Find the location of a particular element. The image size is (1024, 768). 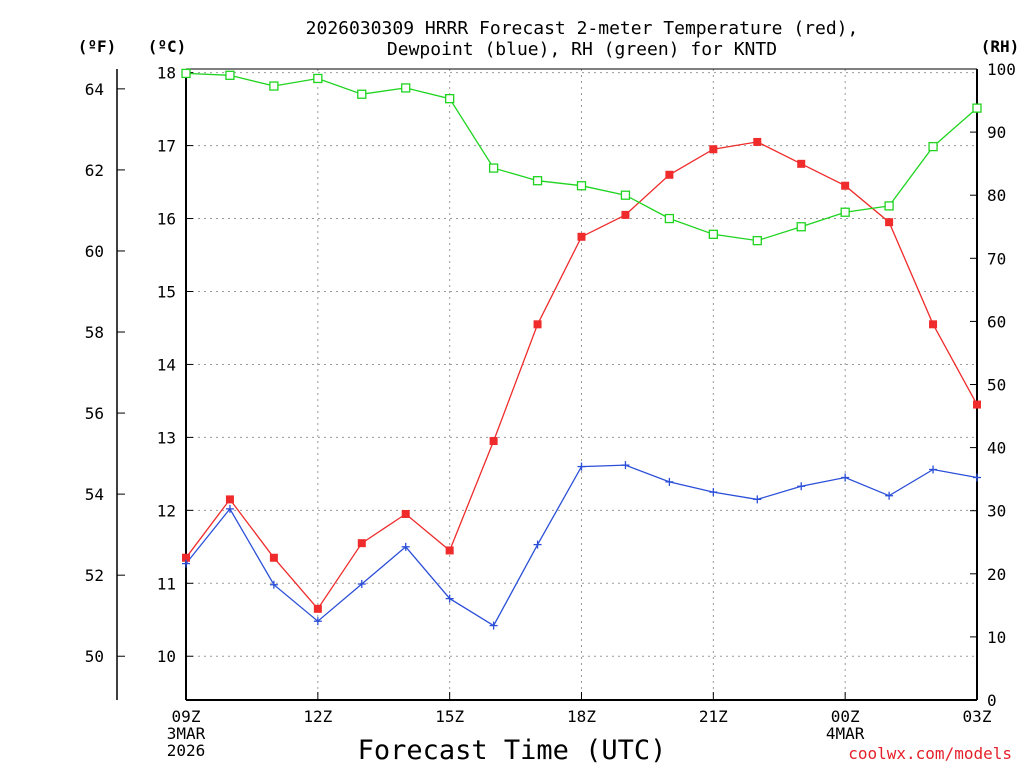

f-tick-label: 62 is located at coordinates (94, 170).